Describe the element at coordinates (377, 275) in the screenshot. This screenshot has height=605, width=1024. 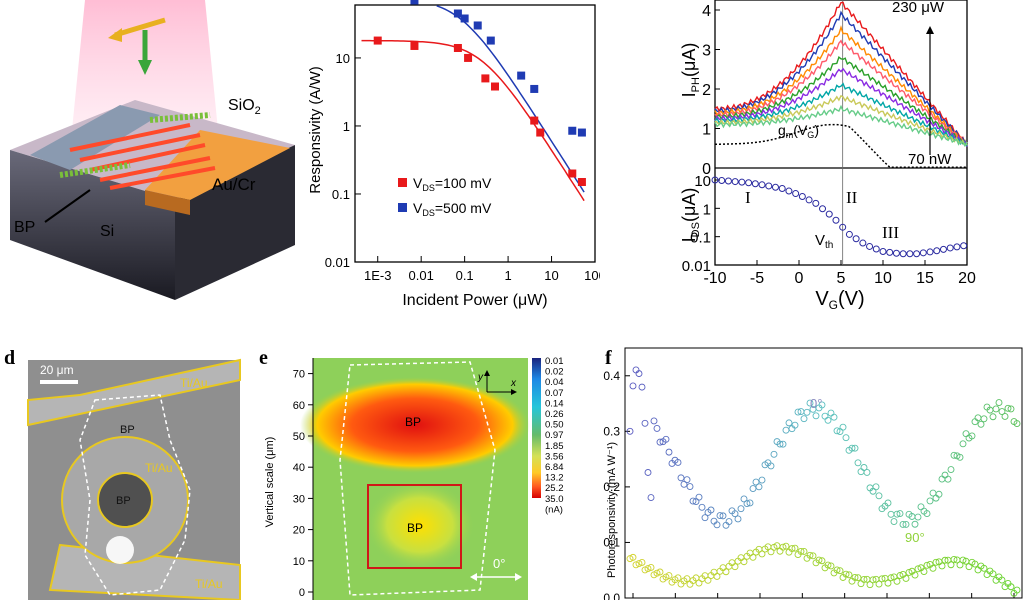
I see `b-xtick-label: 1E-3` at that location.